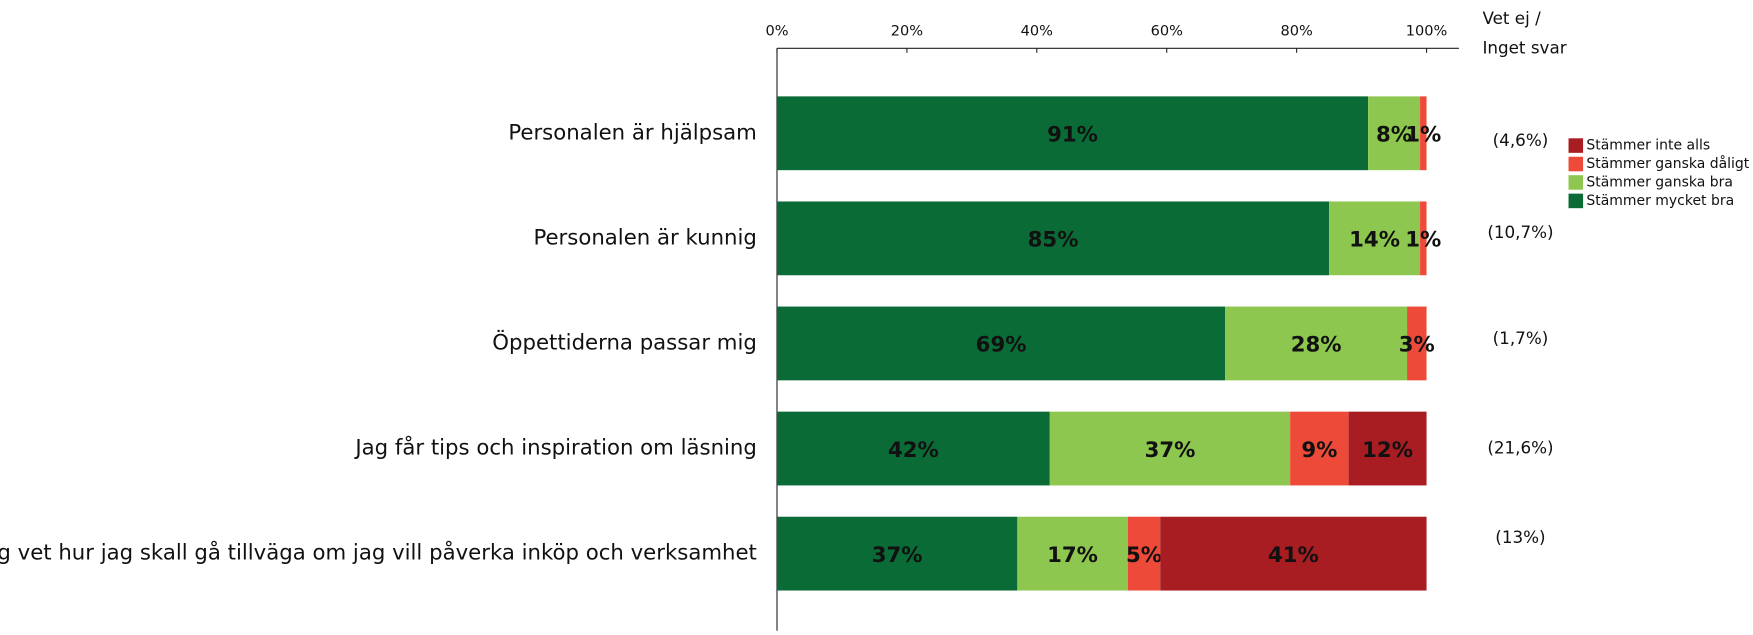 This screenshot has height=635, width=1753. I want to click on data-label: 85%, so click(1053, 240).